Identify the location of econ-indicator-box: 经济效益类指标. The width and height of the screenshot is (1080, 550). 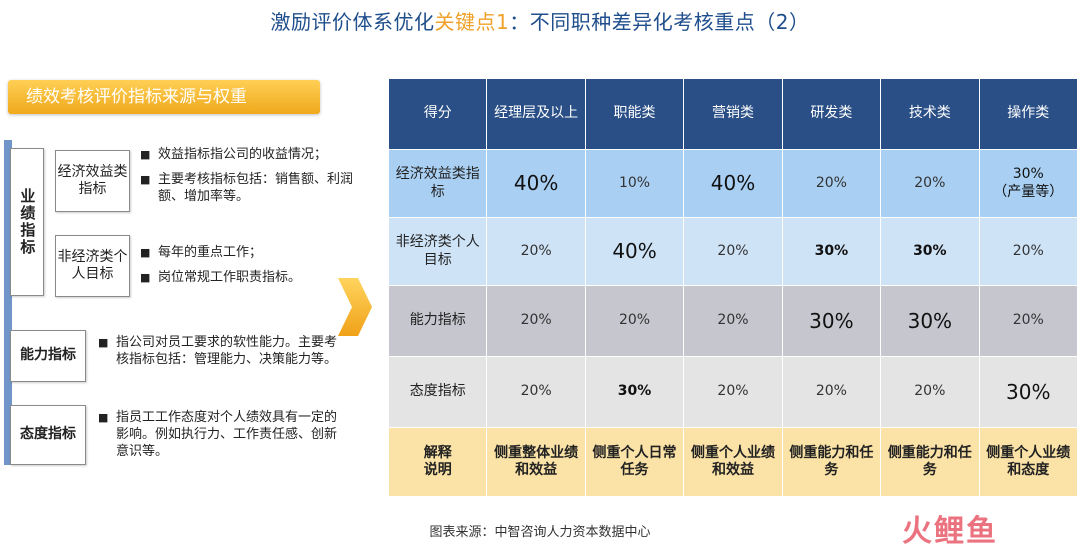
(92, 181).